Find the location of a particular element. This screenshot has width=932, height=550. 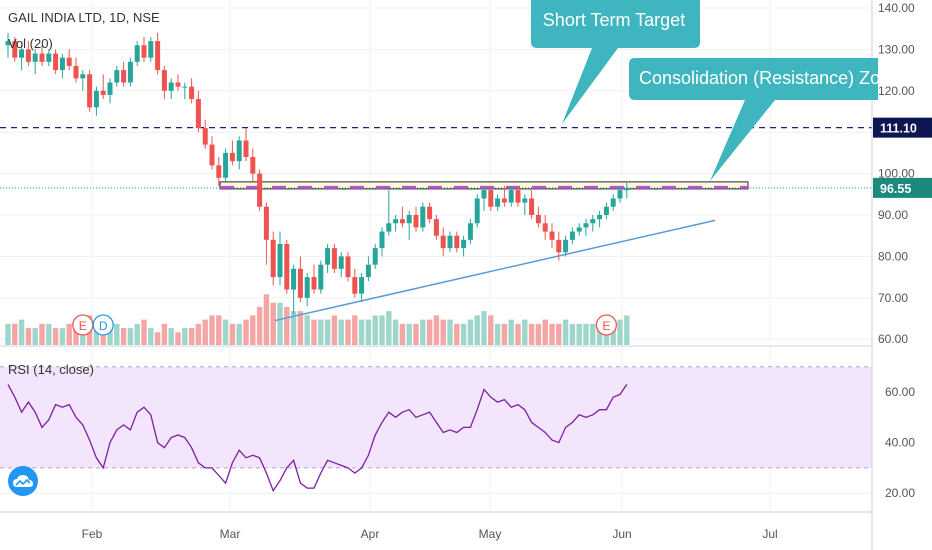

target-price-tag-text: 111.10 is located at coordinates (898, 129).